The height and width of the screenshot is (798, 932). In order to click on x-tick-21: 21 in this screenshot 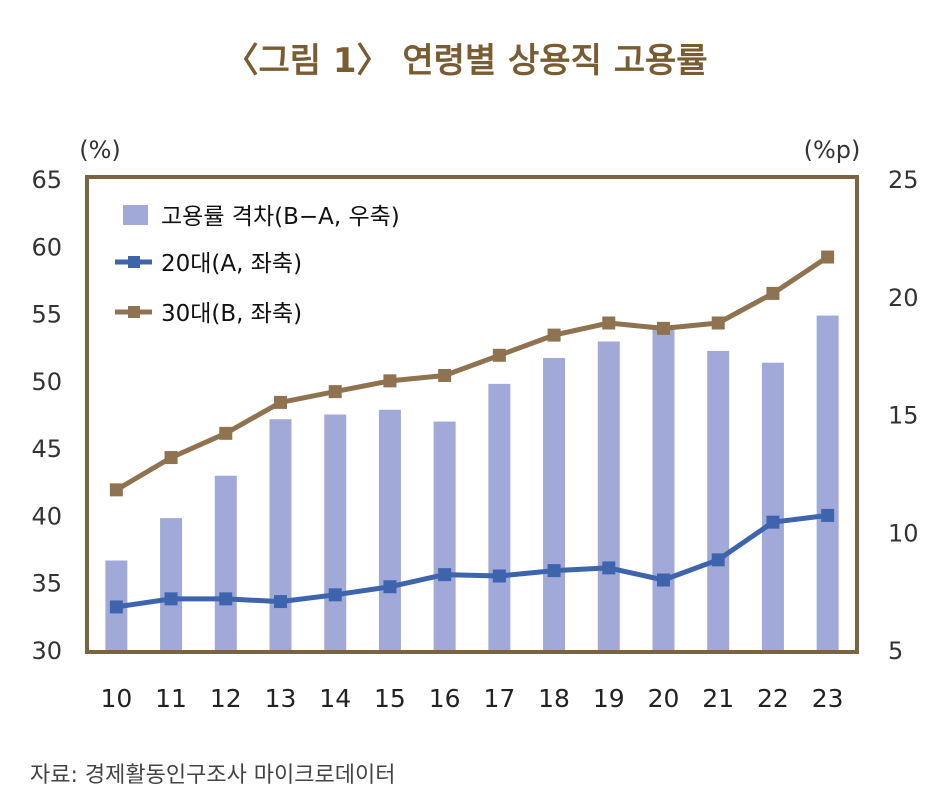, I will do `click(718, 698)`.